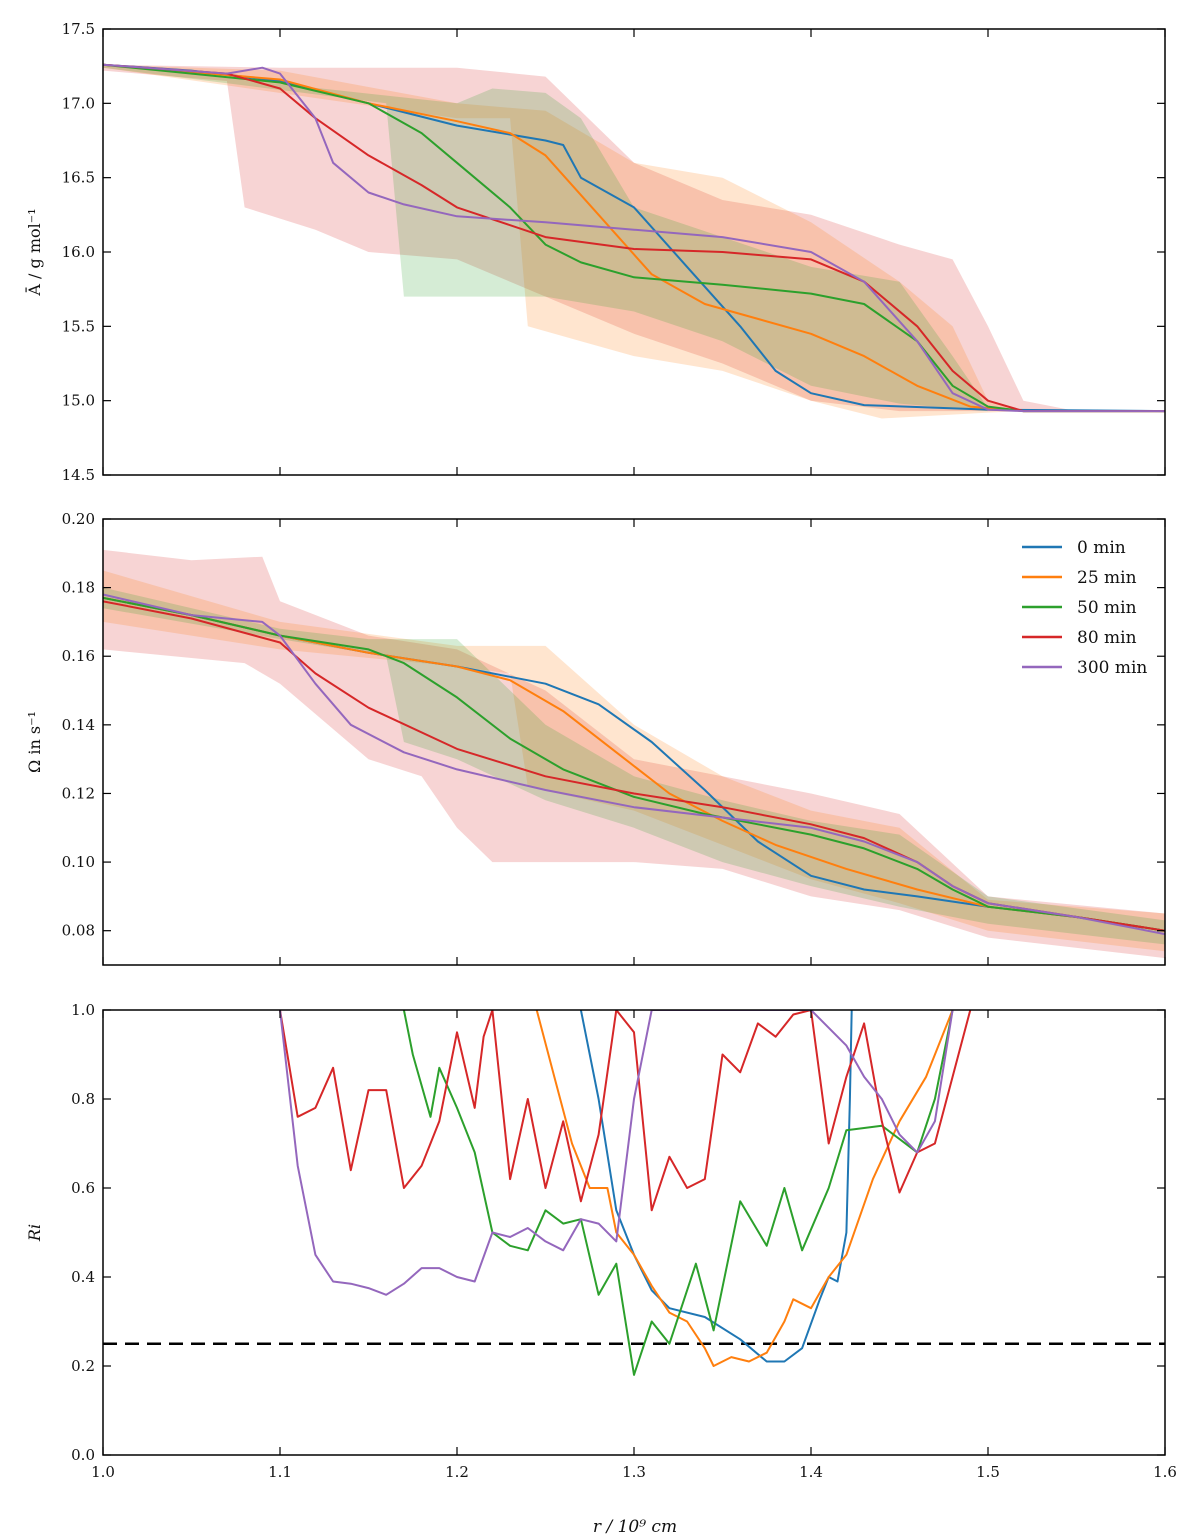 The height and width of the screenshot is (1540, 1200). I want to click on series-line-0-min, so click(716, 1186).